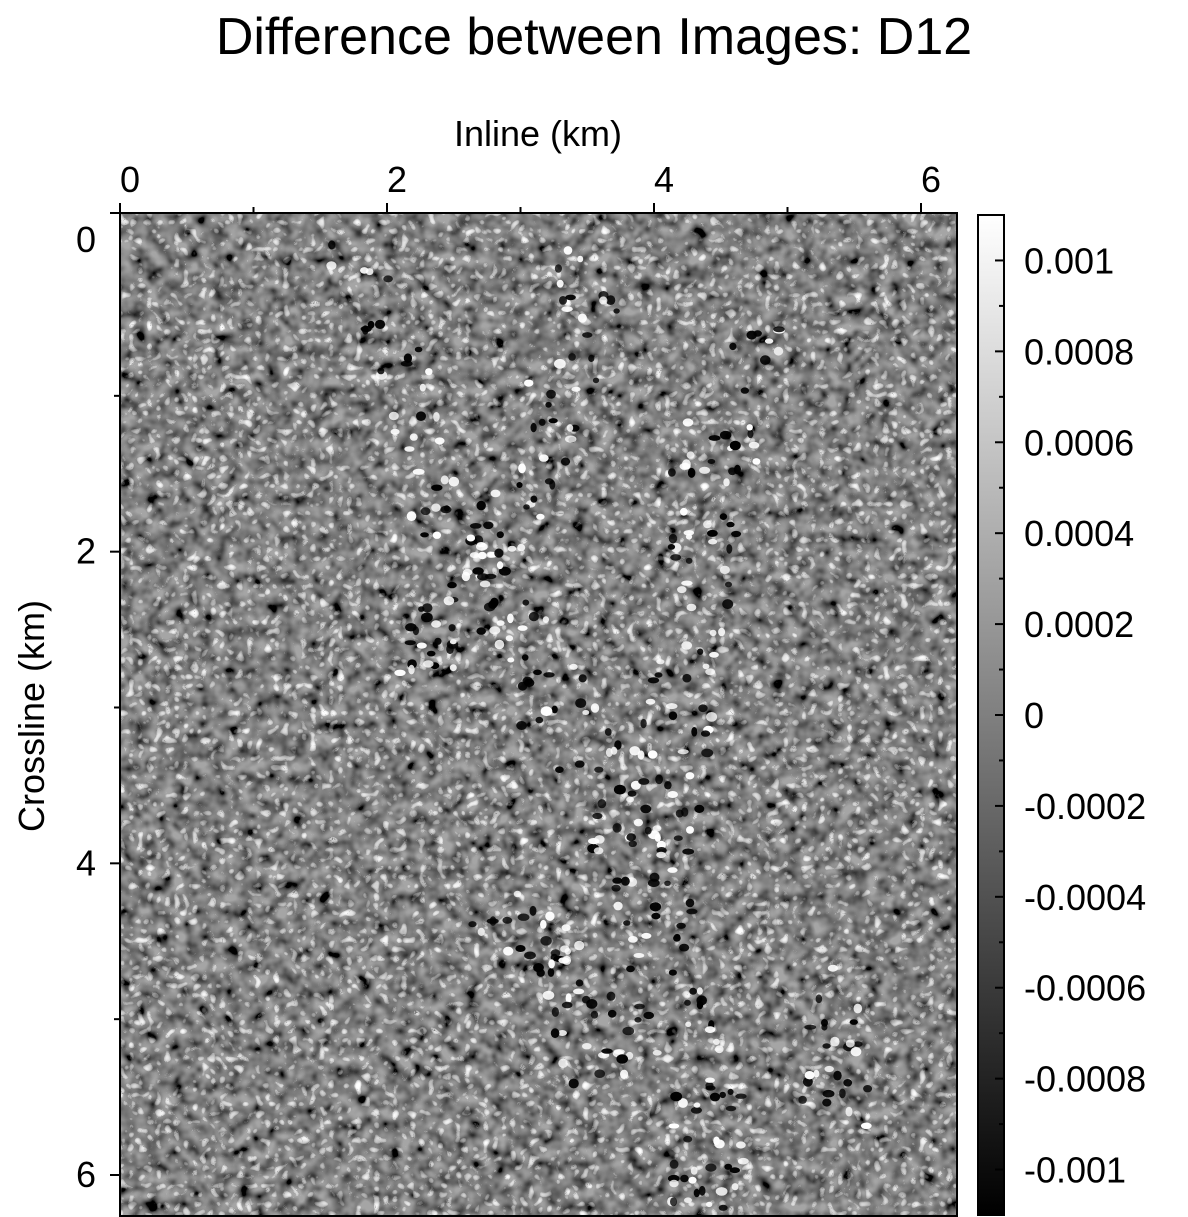 The height and width of the screenshot is (1217, 1188). What do you see at coordinates (594, 37) in the screenshot?
I see `chart-title: Difference between Images: D12` at bounding box center [594, 37].